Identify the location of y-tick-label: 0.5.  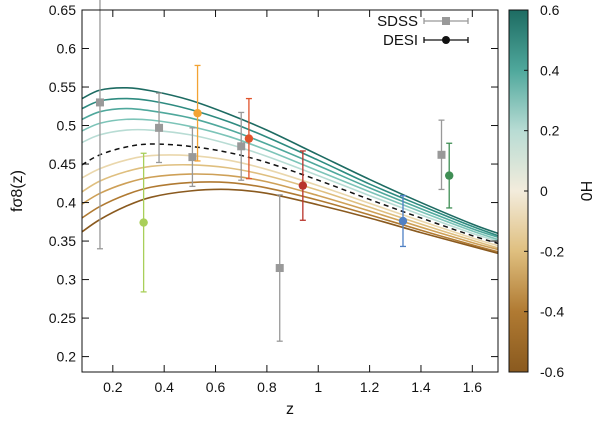
(67, 126).